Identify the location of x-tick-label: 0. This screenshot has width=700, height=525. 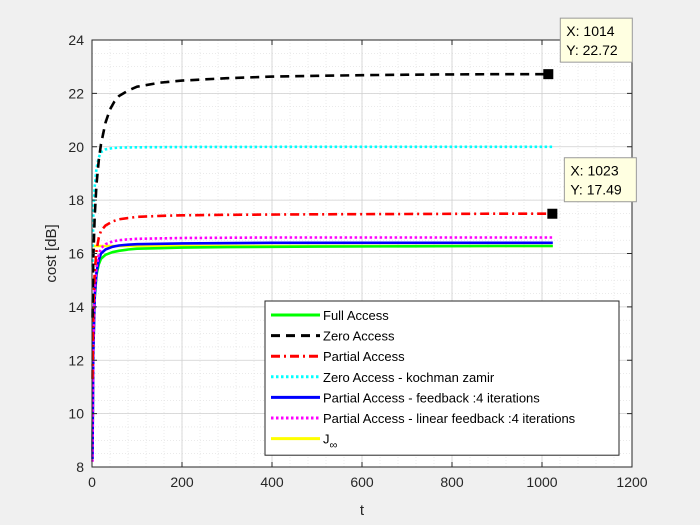
(92, 482).